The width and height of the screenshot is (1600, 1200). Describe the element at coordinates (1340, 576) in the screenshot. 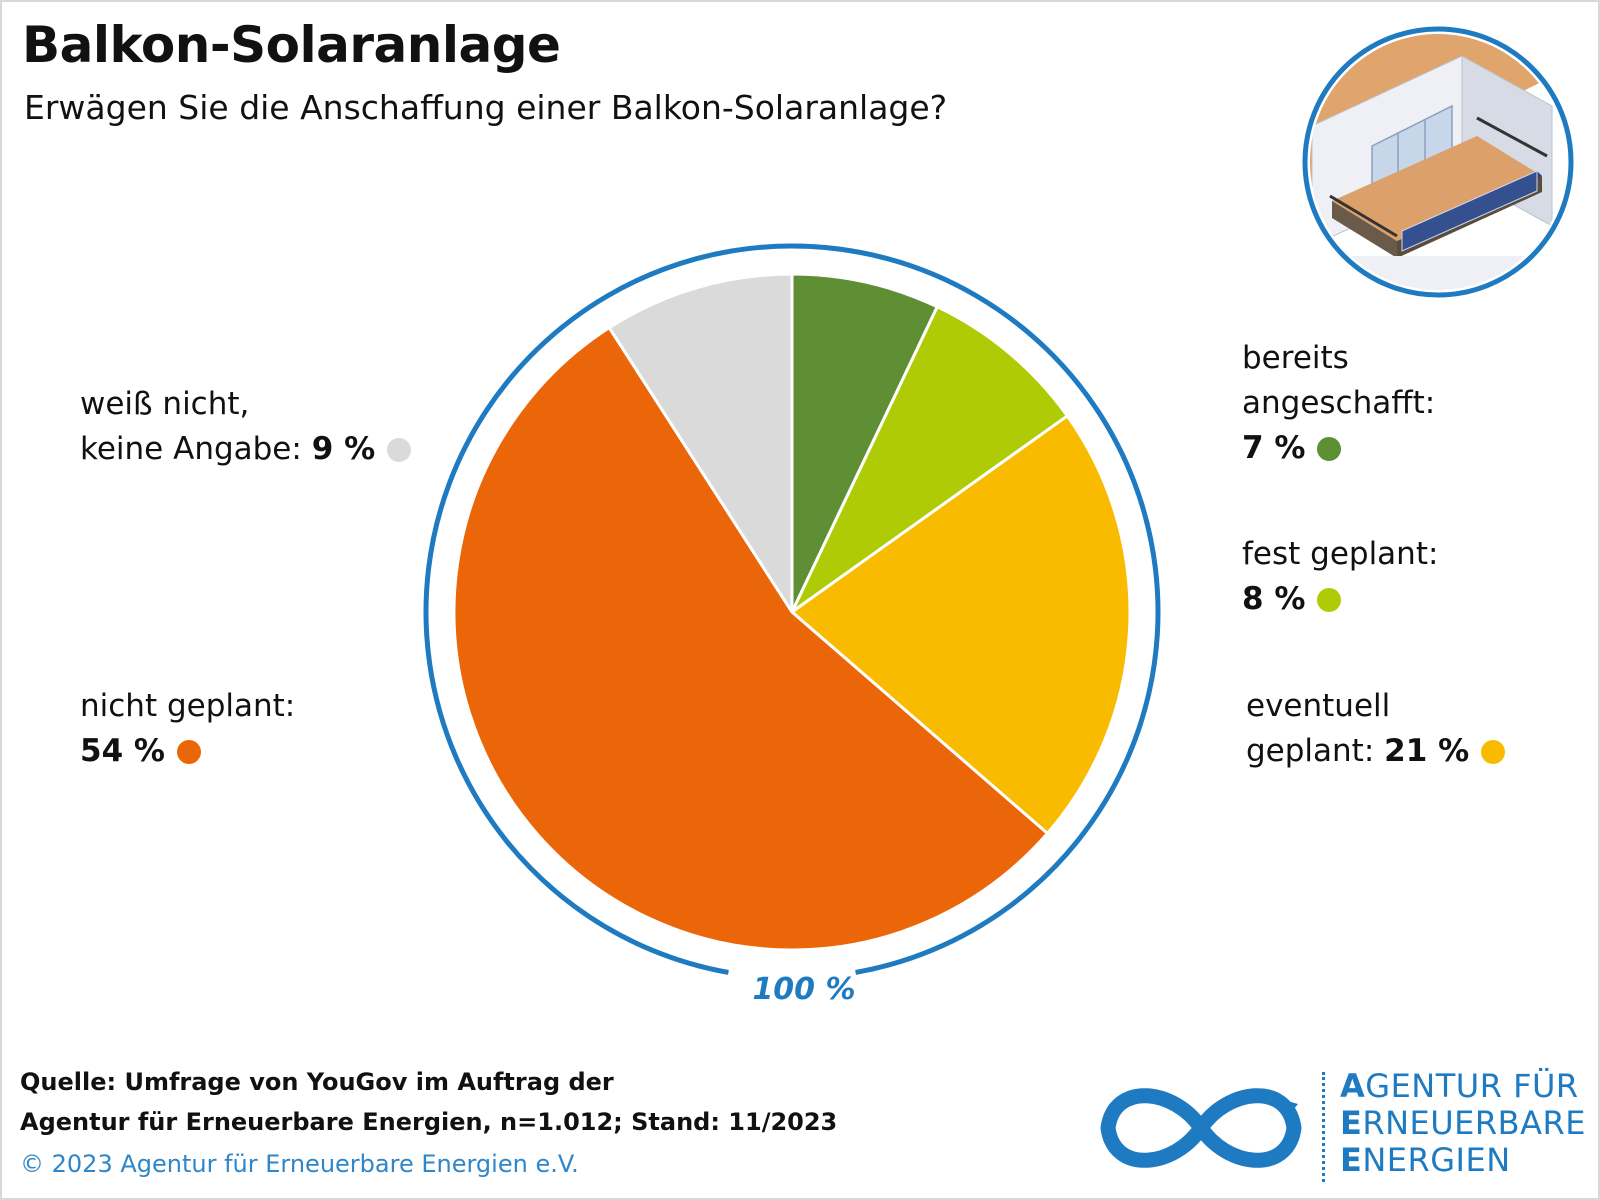

I see `label-fest-geplant: fest geplant: 8 %` at that location.